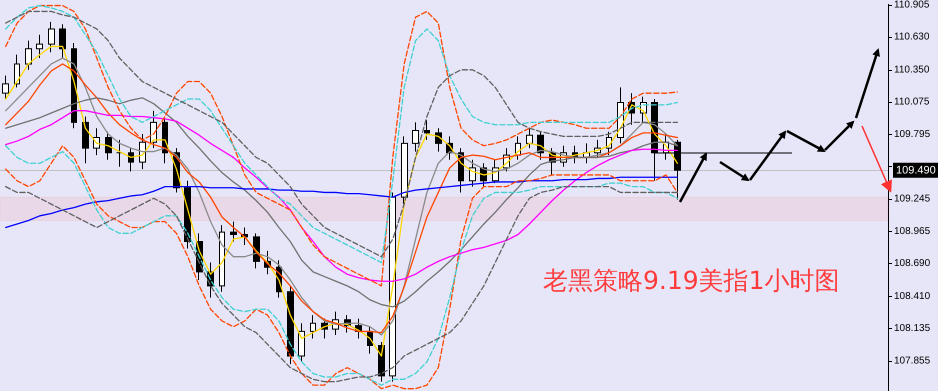 The height and width of the screenshot is (391, 938). Describe the element at coordinates (912, 264) in the screenshot. I see `y-tick-label: 108.690` at that location.